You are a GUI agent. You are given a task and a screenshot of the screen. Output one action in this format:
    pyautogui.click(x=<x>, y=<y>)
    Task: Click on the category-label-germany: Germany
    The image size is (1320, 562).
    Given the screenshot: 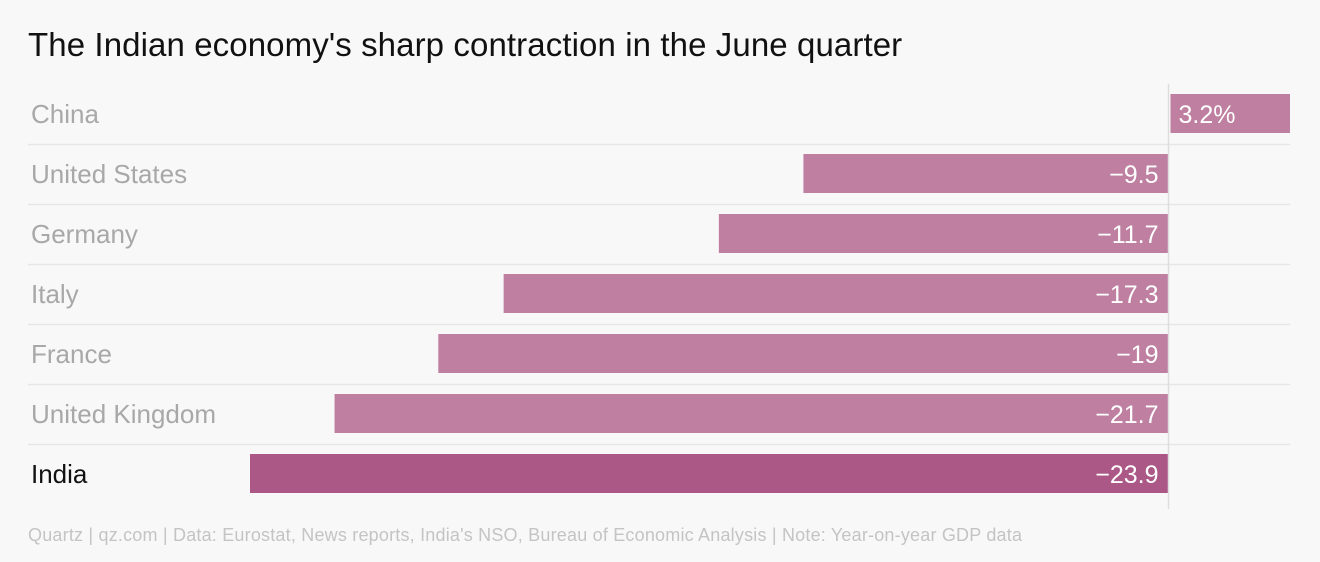 What is the action you would take?
    pyautogui.click(x=84, y=234)
    